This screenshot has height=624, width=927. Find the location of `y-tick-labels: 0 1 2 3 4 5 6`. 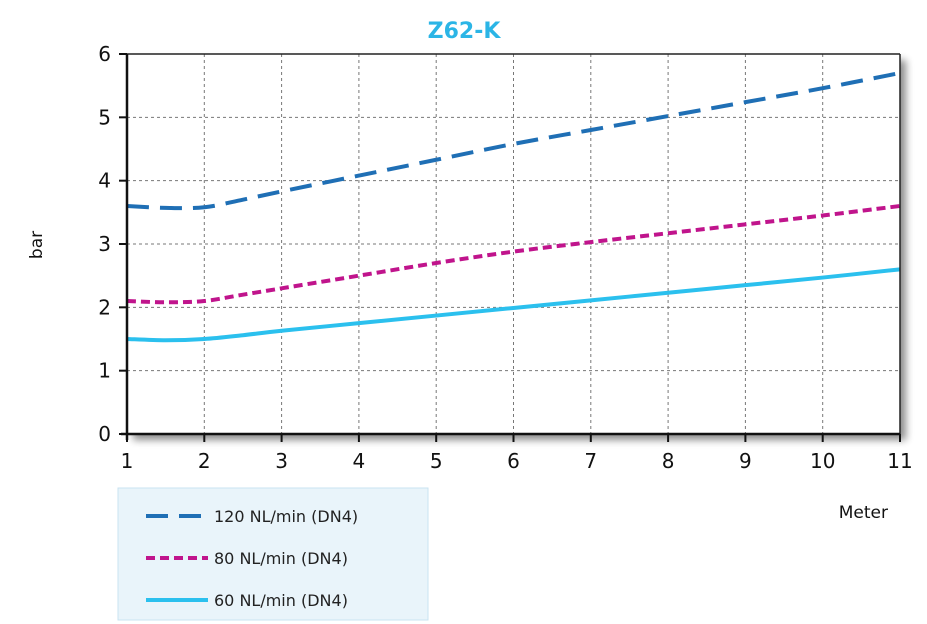

y-tick-labels: 0 1 2 3 4 5 6 is located at coordinates (104, 244).